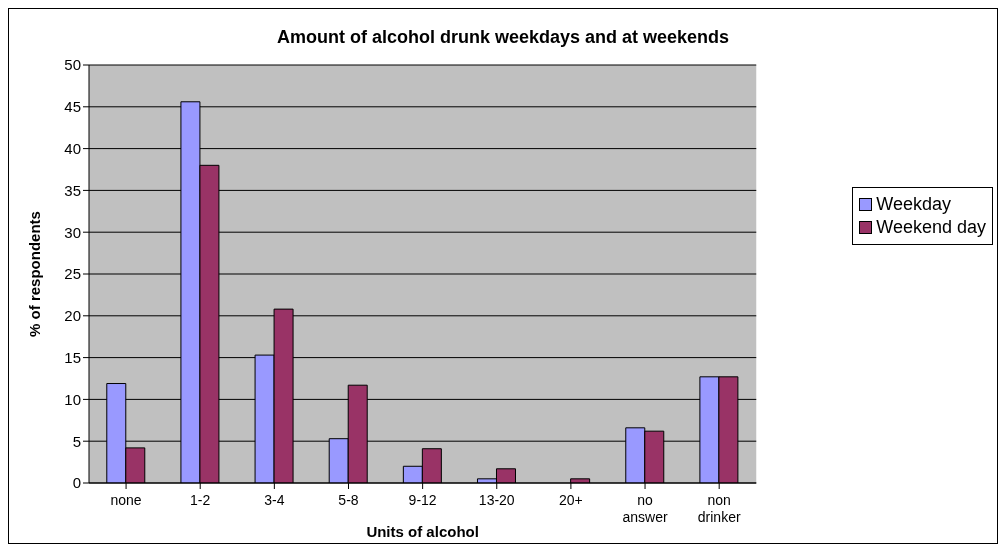  What do you see at coordinates (72, 316) in the screenshot?
I see `y-tick-label: 20` at bounding box center [72, 316].